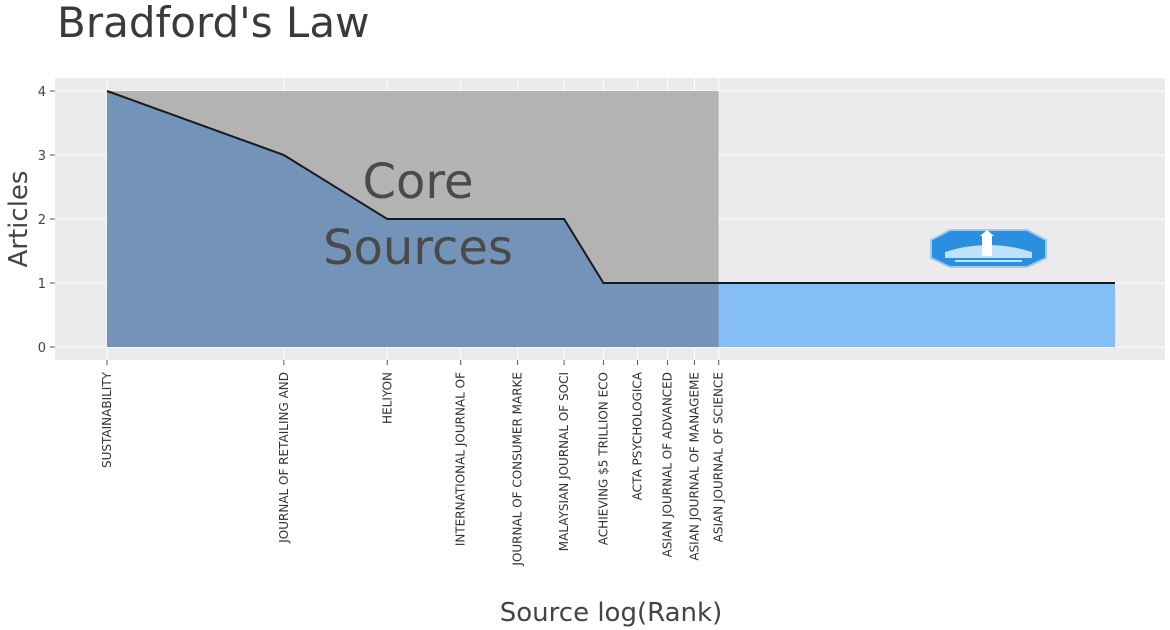 The width and height of the screenshot is (1170, 630). What do you see at coordinates (417, 182) in the screenshot?
I see `core-label-line1: Core` at bounding box center [417, 182].